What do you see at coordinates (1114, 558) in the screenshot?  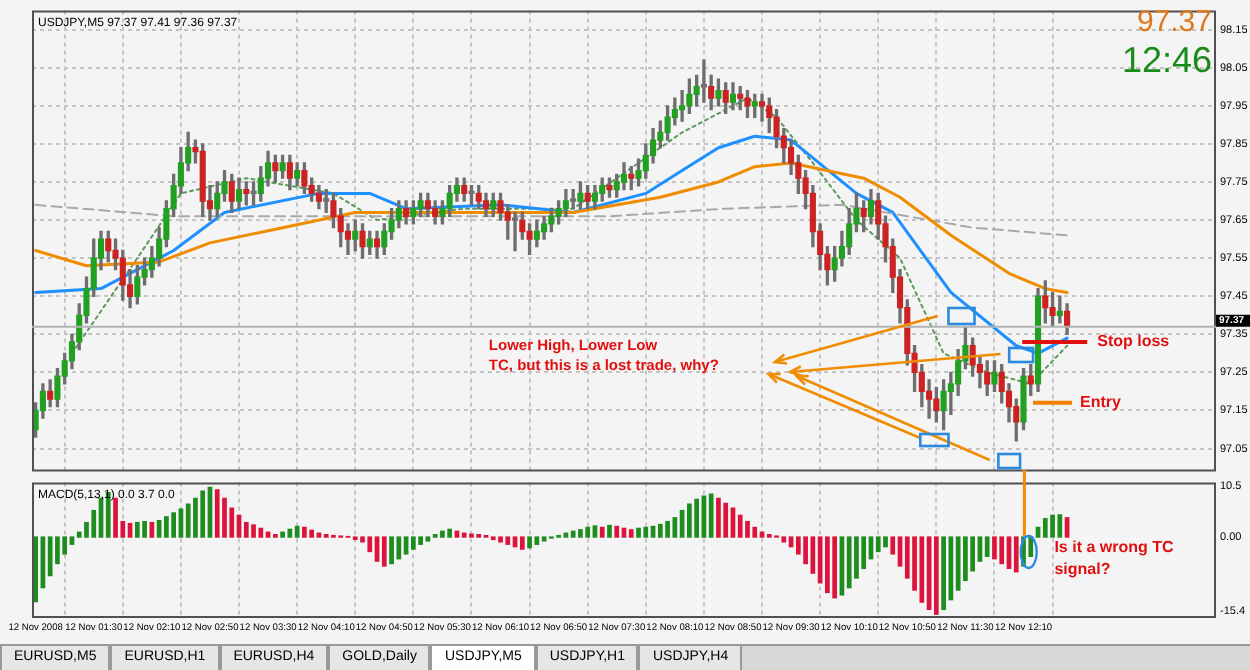 I see `annotation: Is it a wrong TC signal?` at bounding box center [1114, 558].